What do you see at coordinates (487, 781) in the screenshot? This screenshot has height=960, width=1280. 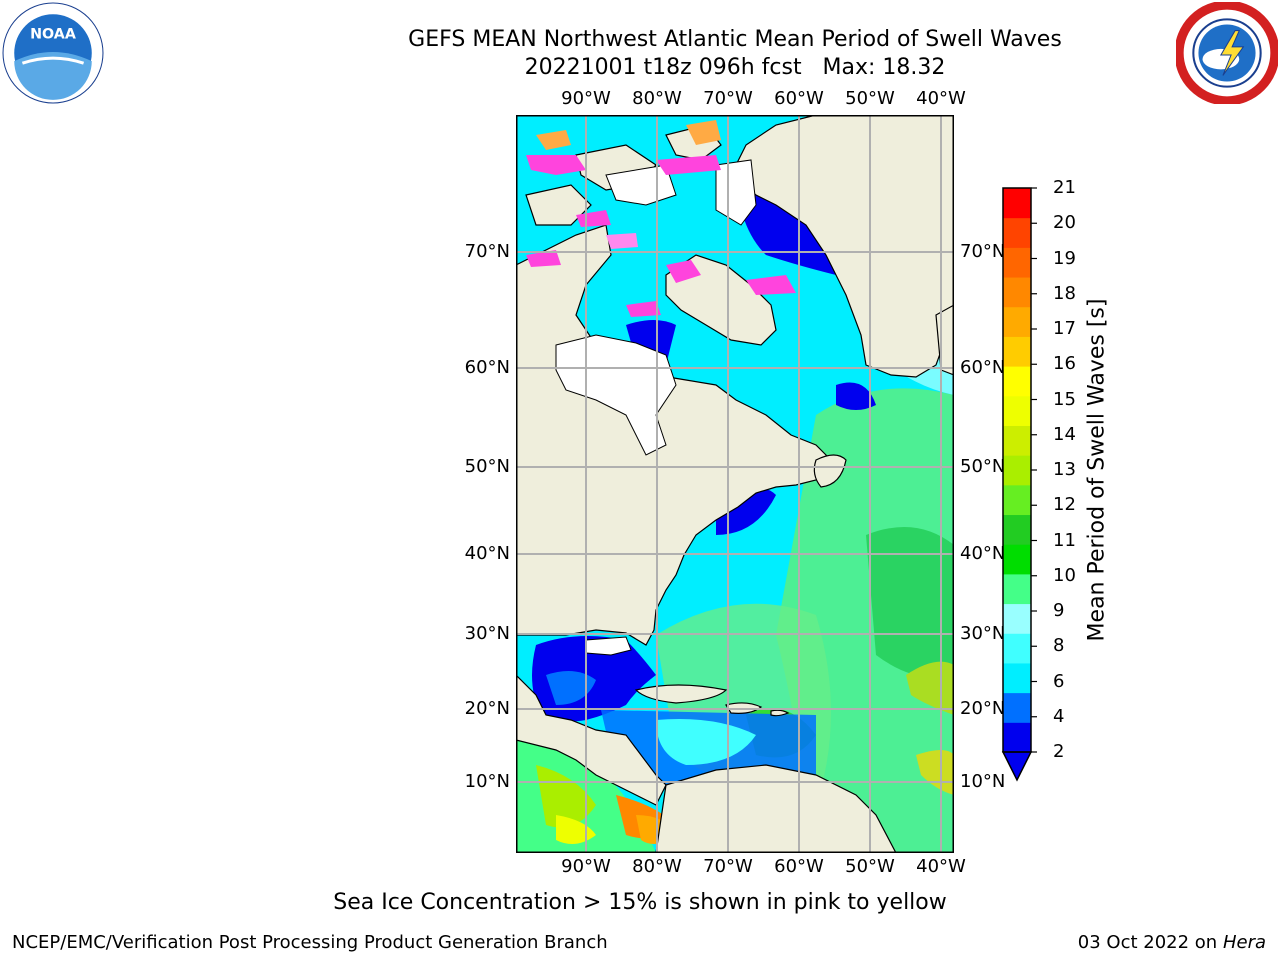 I see `lat-label-left: 10°N` at bounding box center [487, 781].